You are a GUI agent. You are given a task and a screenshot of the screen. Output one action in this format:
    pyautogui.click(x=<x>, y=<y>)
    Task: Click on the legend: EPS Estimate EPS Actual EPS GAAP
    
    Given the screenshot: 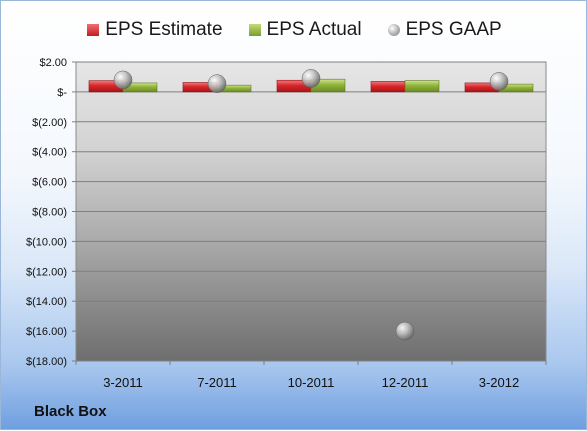 What is the action you would take?
    pyautogui.click(x=294, y=30)
    